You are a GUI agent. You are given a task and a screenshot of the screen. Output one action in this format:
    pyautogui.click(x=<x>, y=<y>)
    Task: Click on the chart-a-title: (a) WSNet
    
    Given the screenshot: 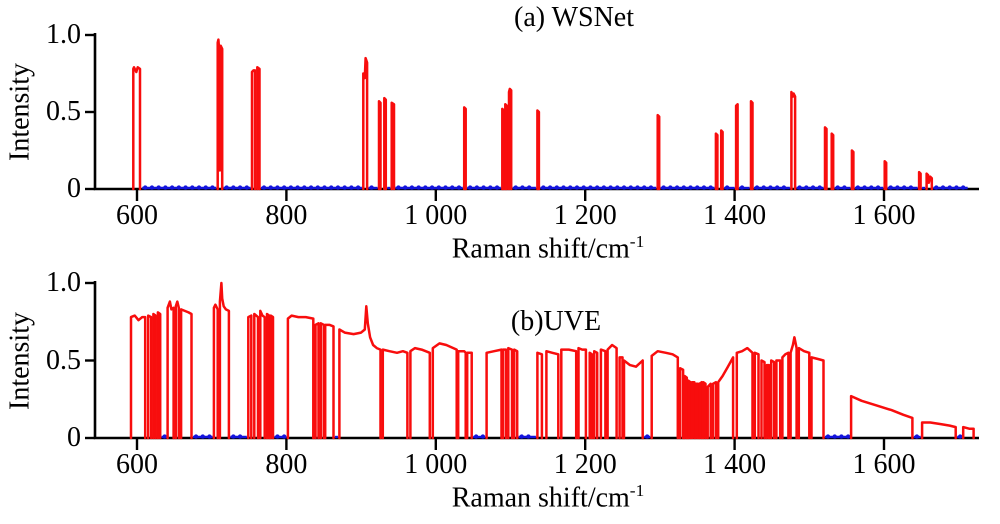 What is the action you would take?
    pyautogui.click(x=574, y=17)
    